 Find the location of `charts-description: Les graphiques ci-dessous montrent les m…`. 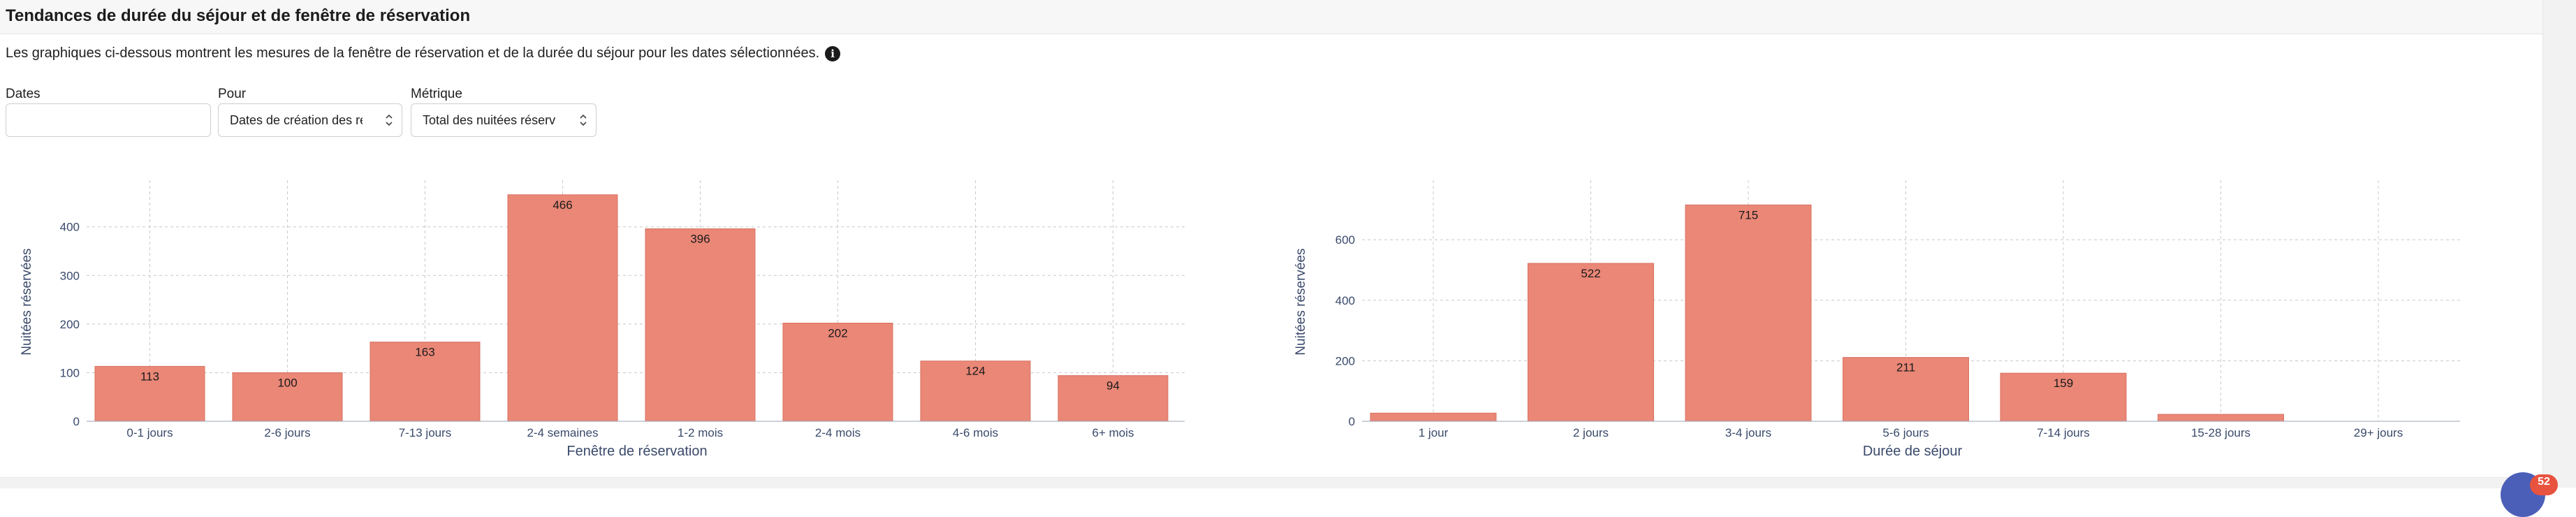

charts-description: Les graphiques ci-dessous montrent les m… is located at coordinates (424, 53).